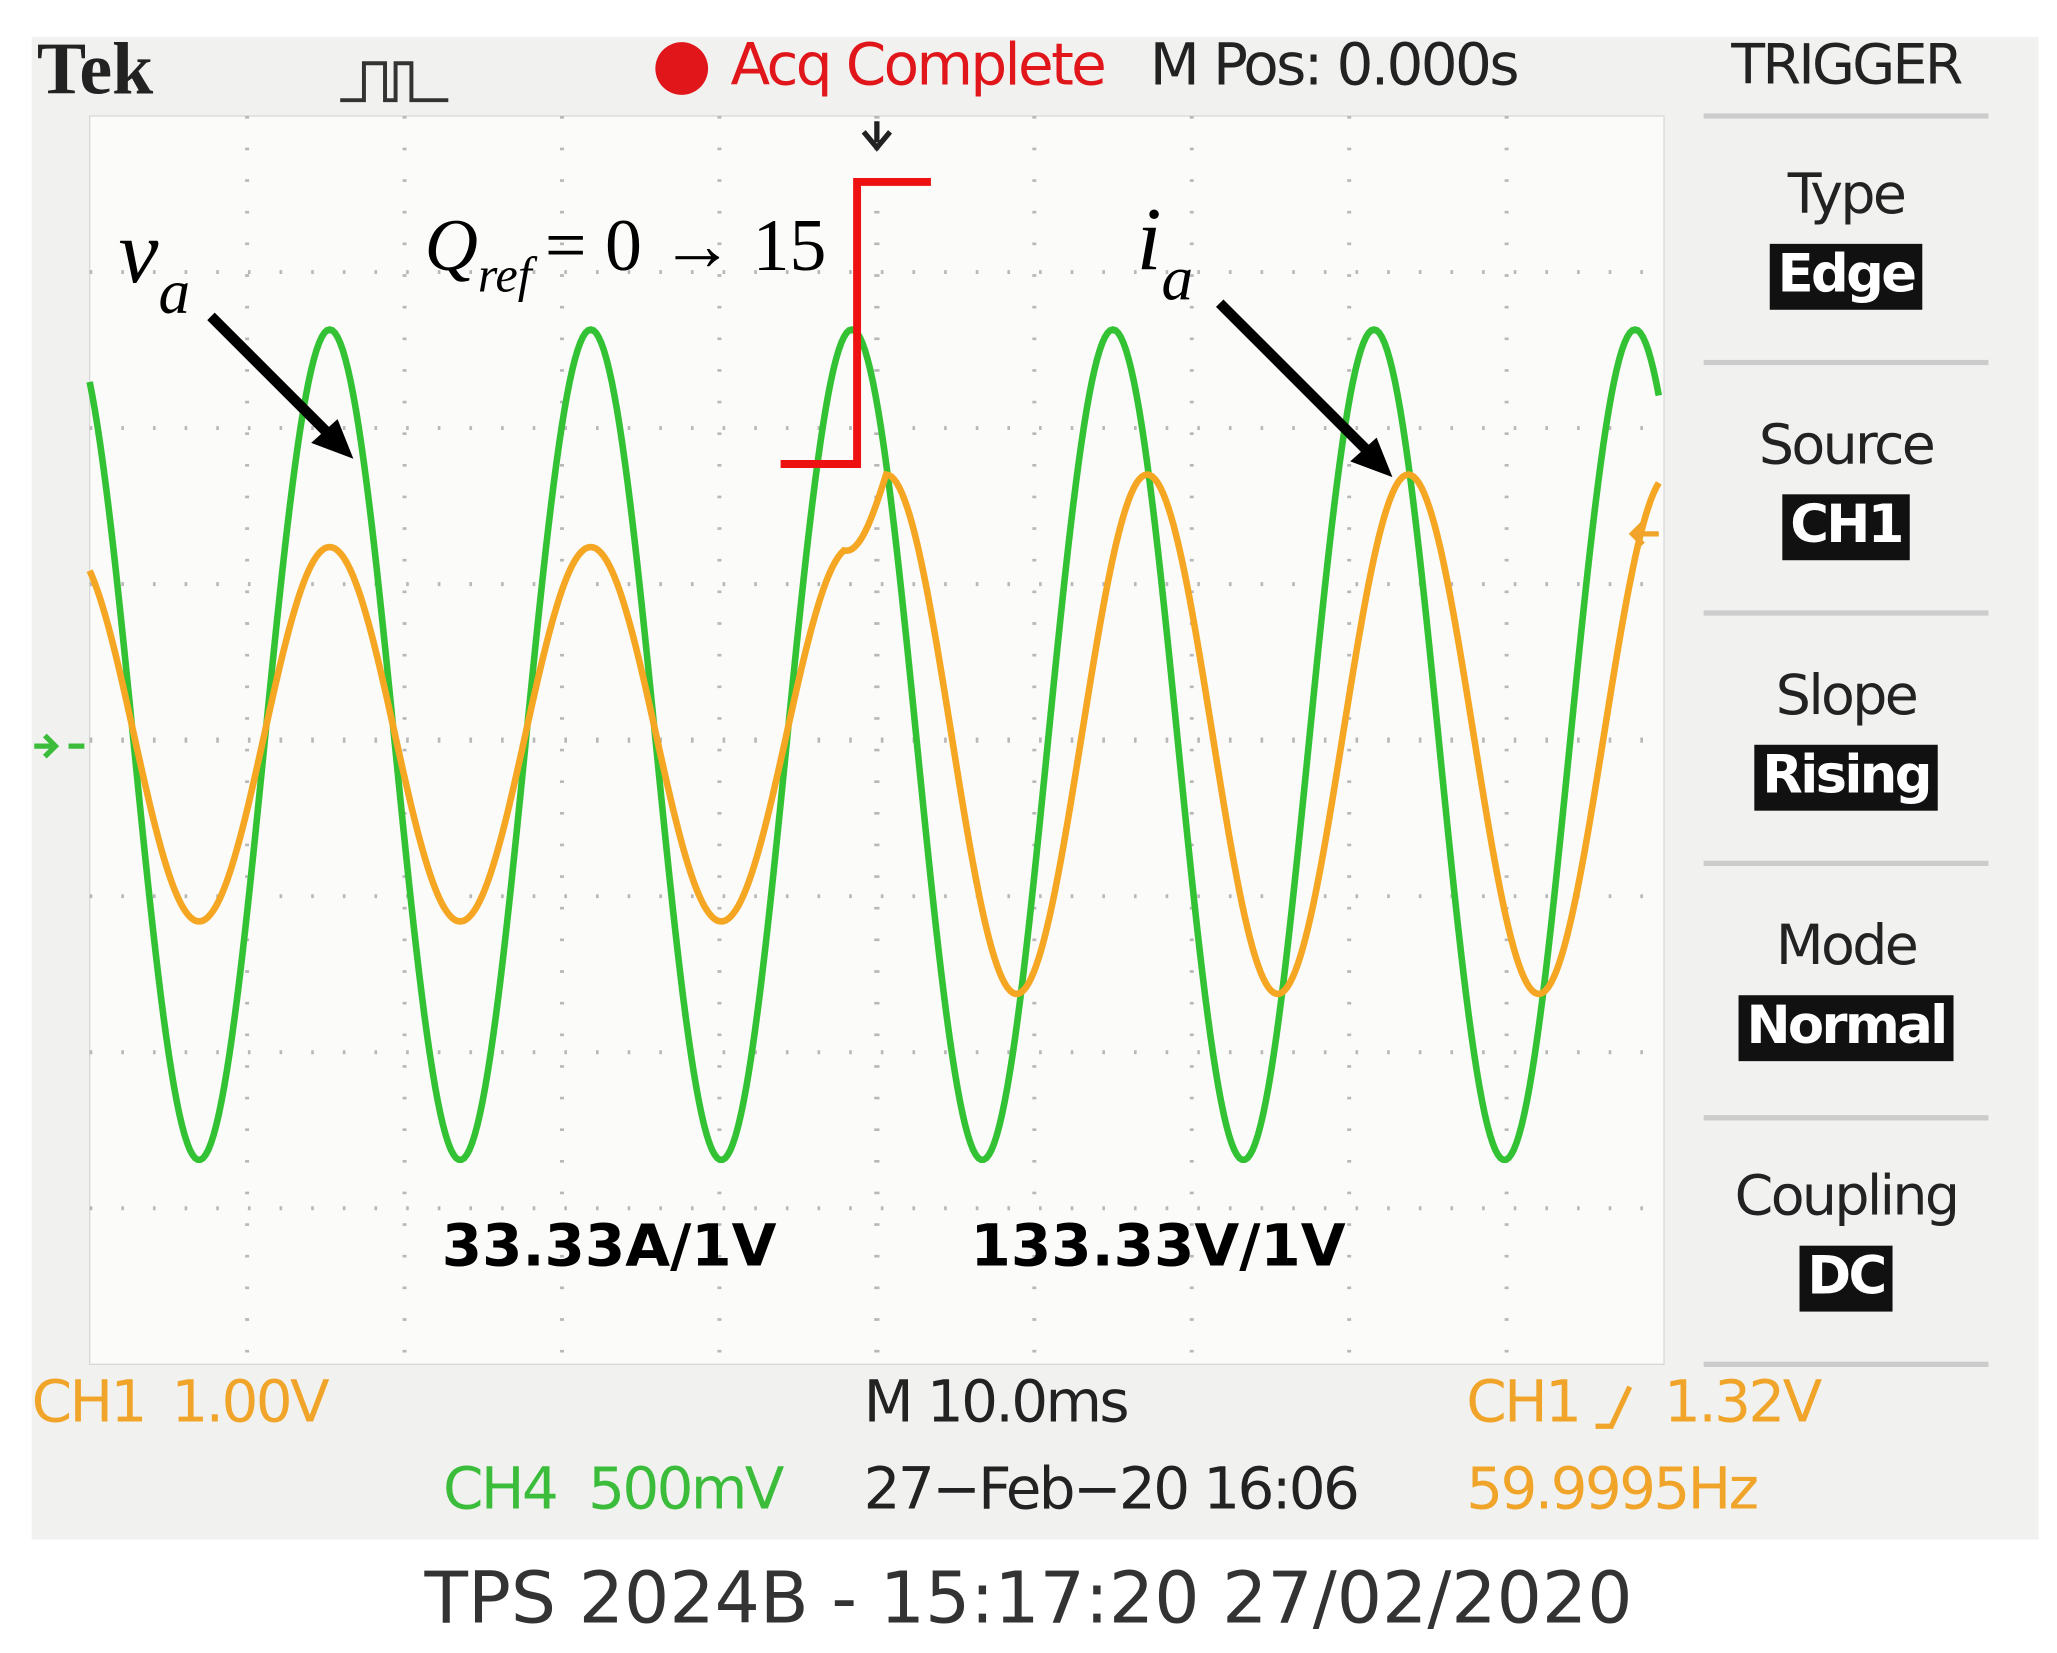 The image size is (2057, 1653). What do you see at coordinates (877, 136) in the screenshot?
I see `trigger-position-marker` at bounding box center [877, 136].